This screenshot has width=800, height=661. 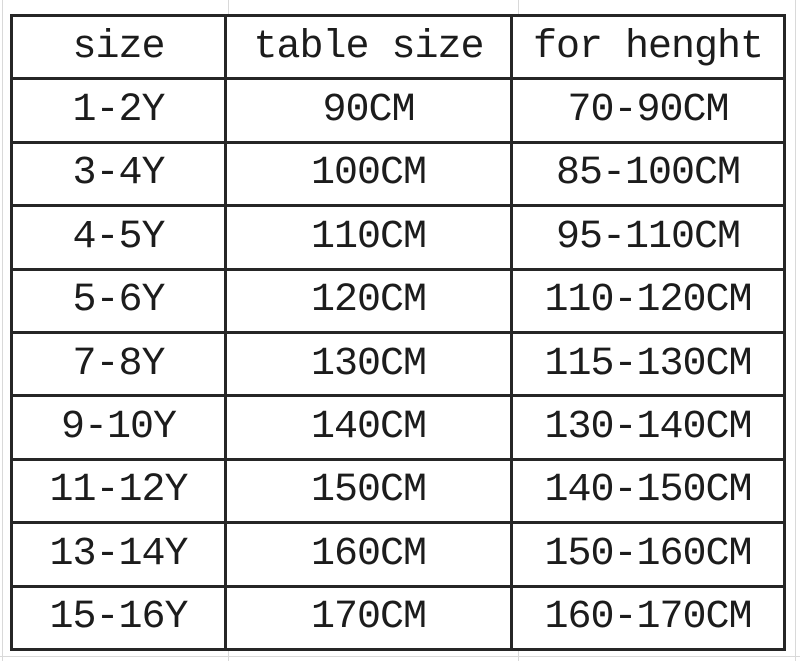 I want to click on cell-table-size: 150CM, so click(x=368, y=491).